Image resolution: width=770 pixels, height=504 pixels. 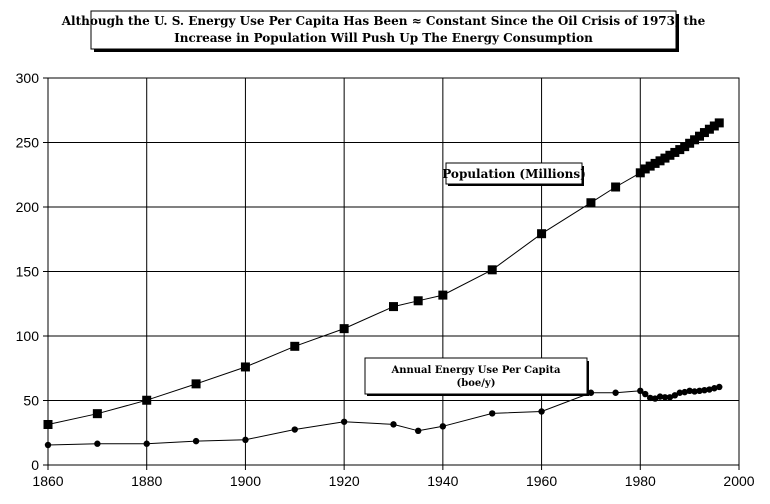 I want to click on x-tick-label: 1860, so click(x=47, y=481).